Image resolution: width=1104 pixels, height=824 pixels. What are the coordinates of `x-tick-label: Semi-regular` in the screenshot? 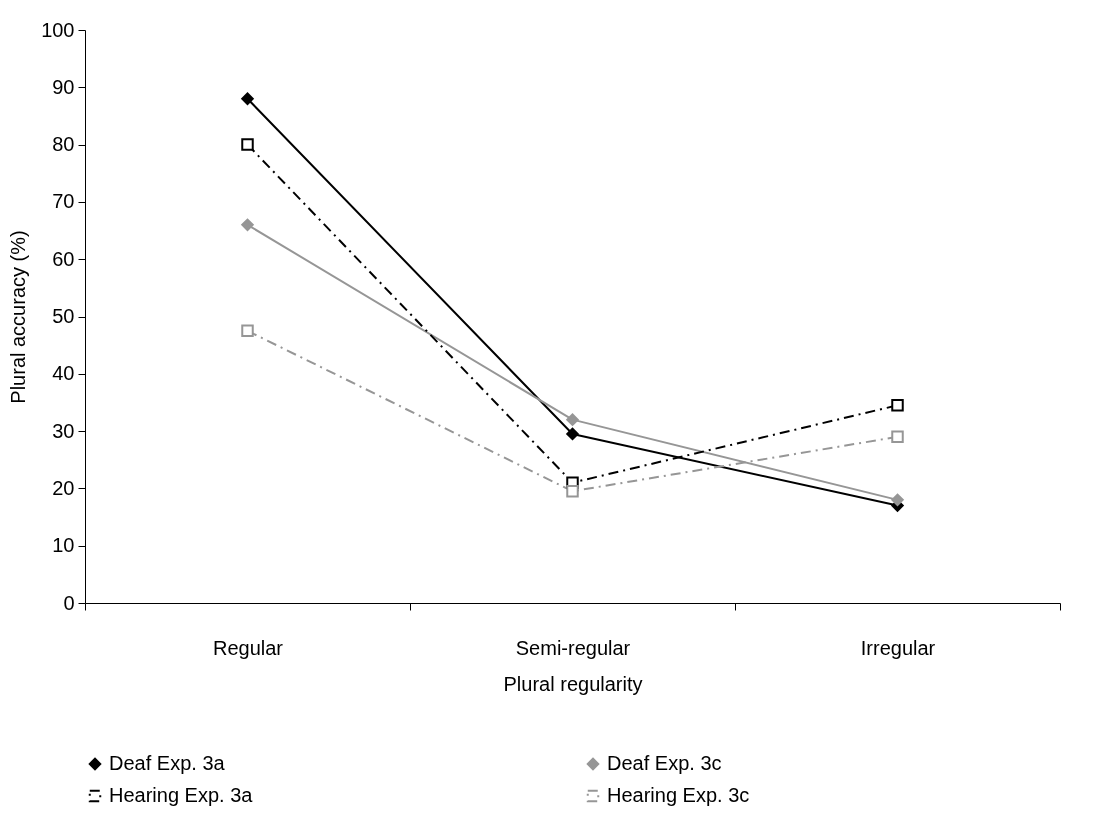 It's located at (573, 647).